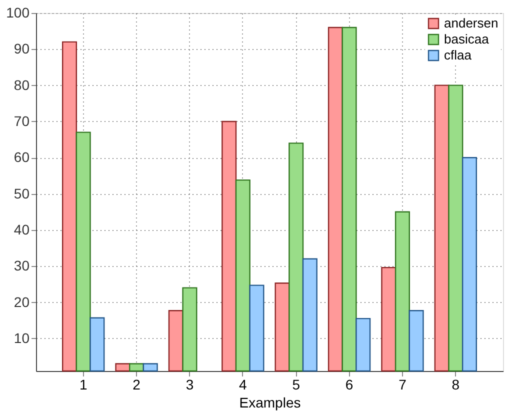  What do you see at coordinates (22, 120) in the screenshot?
I see `y-tick-label: 70` at bounding box center [22, 120].